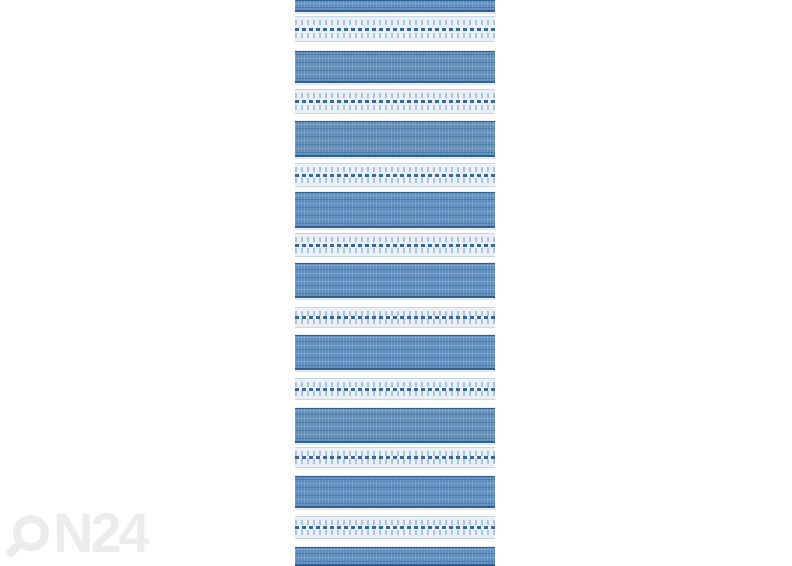  I want to click on on24-watermark: N24, so click(77, 532).